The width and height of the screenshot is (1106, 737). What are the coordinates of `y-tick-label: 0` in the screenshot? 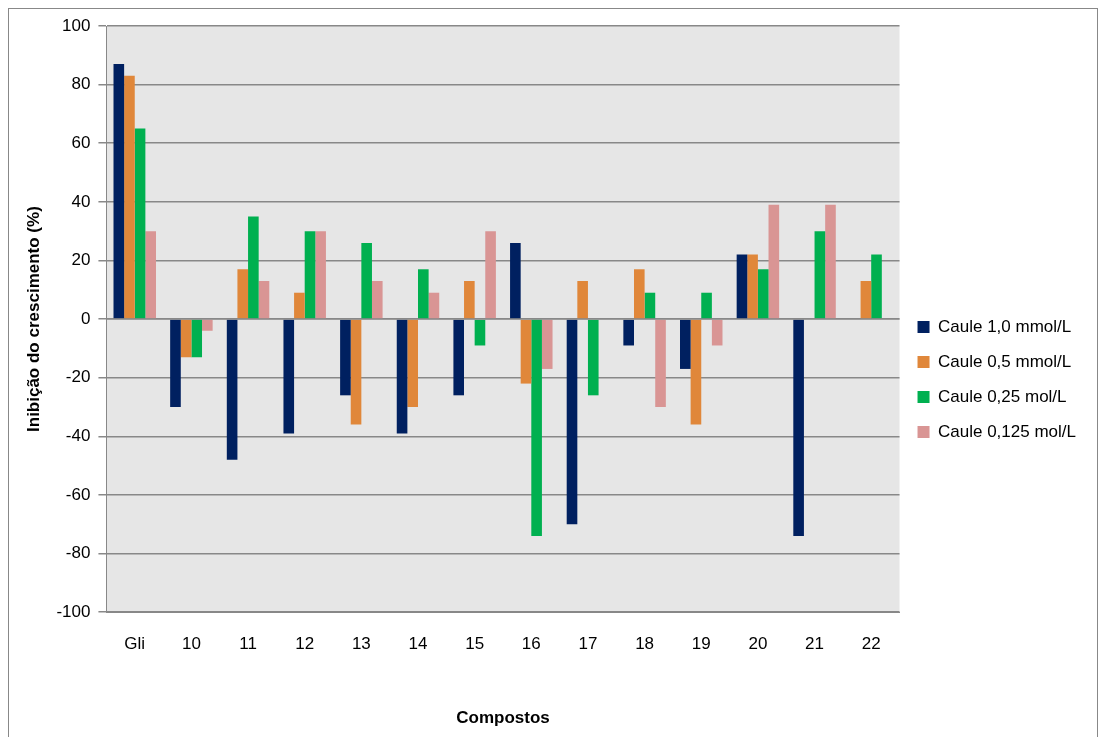 It's located at (85, 318).